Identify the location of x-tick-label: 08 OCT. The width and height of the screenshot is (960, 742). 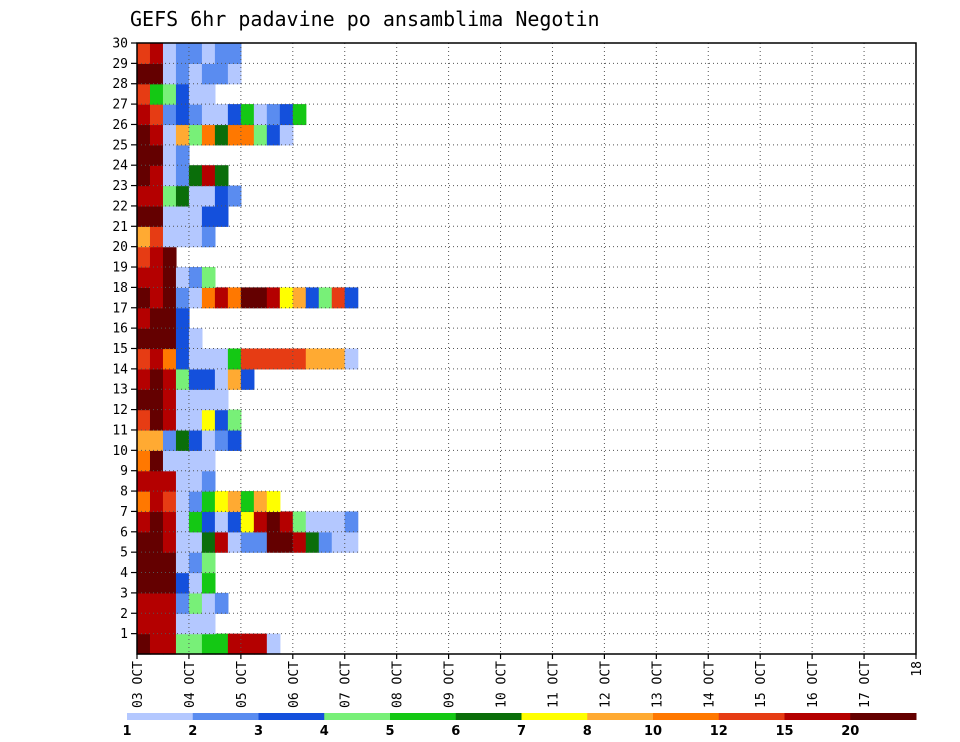
(398, 684).